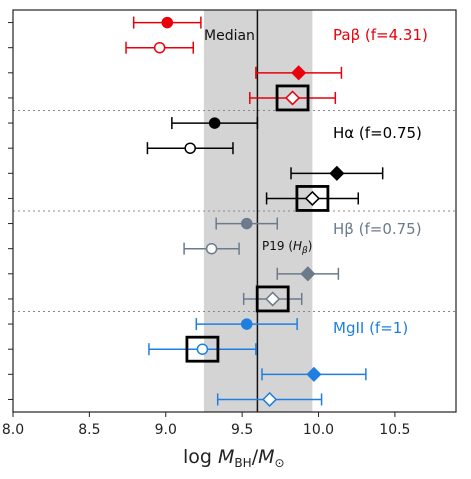 This screenshot has width=471, height=479. Describe the element at coordinates (229, 36) in the screenshot. I see `median-label: Median` at that location.